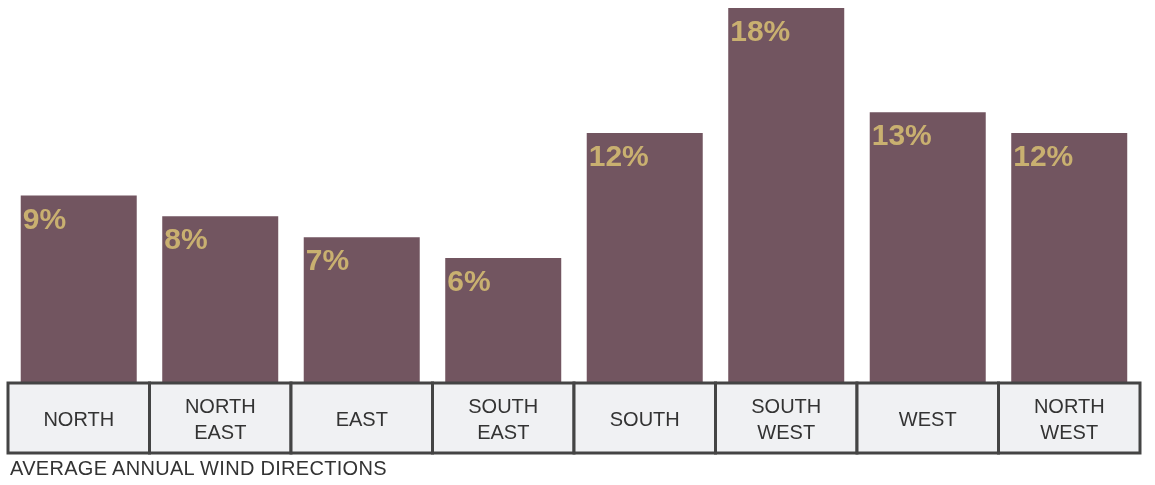 The height and width of the screenshot is (485, 1155). I want to click on data-label: 8%, so click(186, 239).